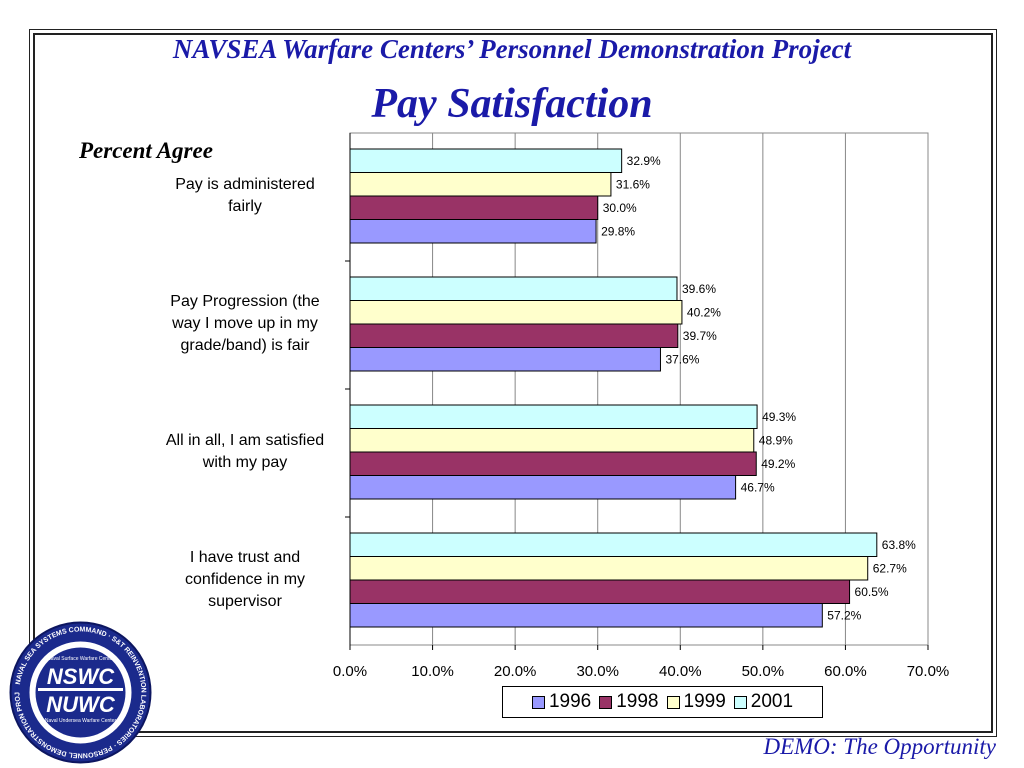  I want to click on slide-subtitle: Pay Satisfaction, so click(512, 104).